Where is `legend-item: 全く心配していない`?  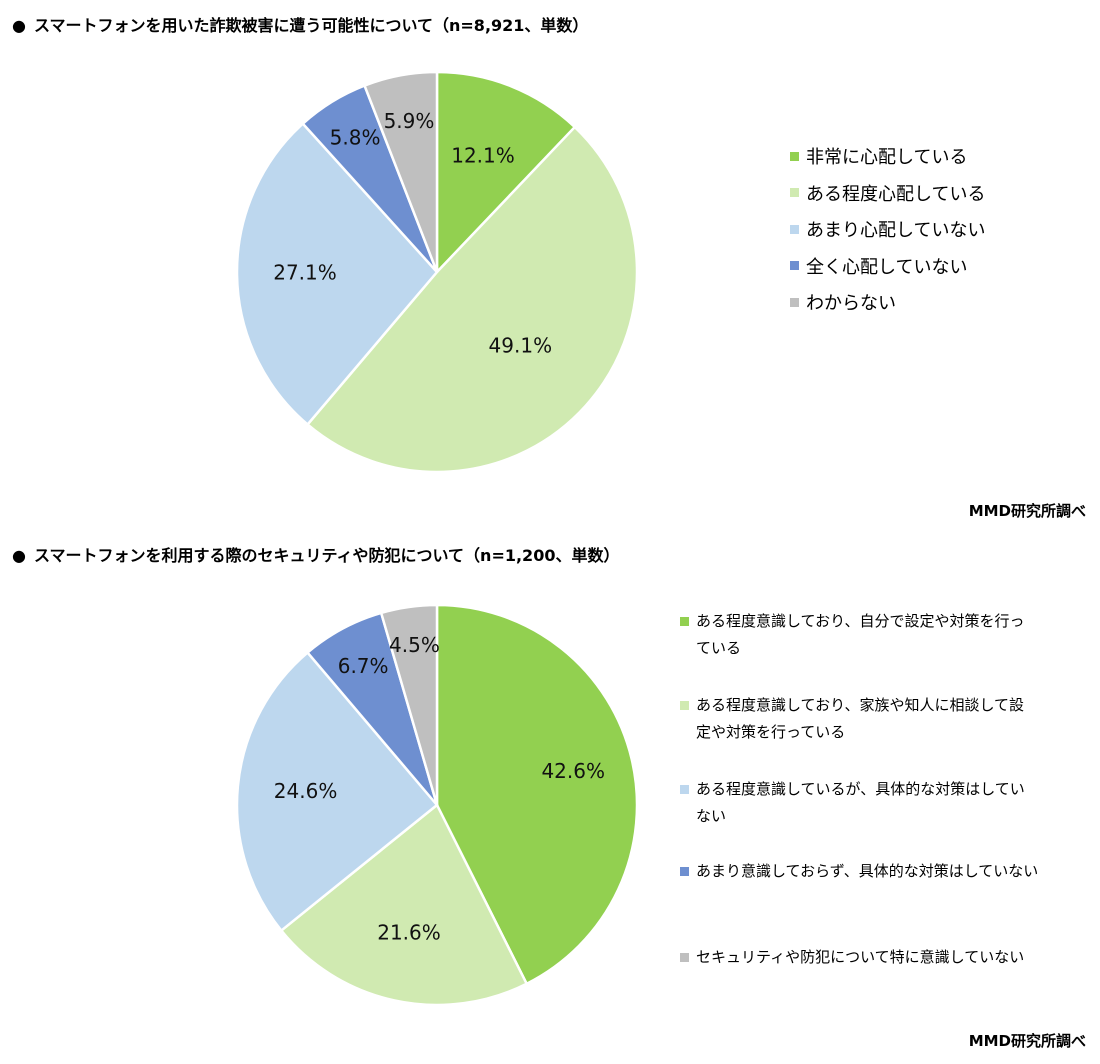
legend-item: 全く心配していない is located at coordinates (887, 266).